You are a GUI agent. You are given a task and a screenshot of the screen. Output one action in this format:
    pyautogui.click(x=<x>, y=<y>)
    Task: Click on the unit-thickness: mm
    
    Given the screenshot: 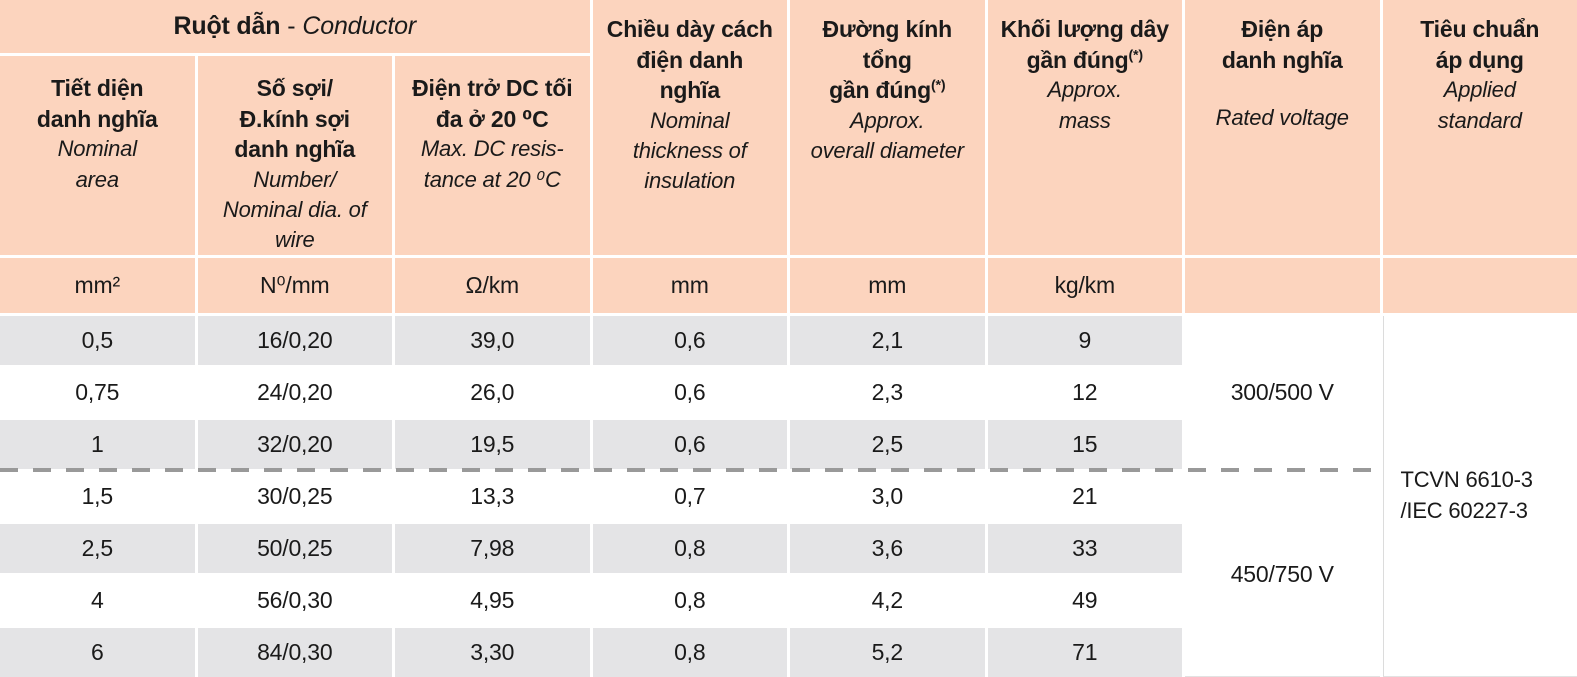 What is the action you would take?
    pyautogui.click(x=689, y=285)
    